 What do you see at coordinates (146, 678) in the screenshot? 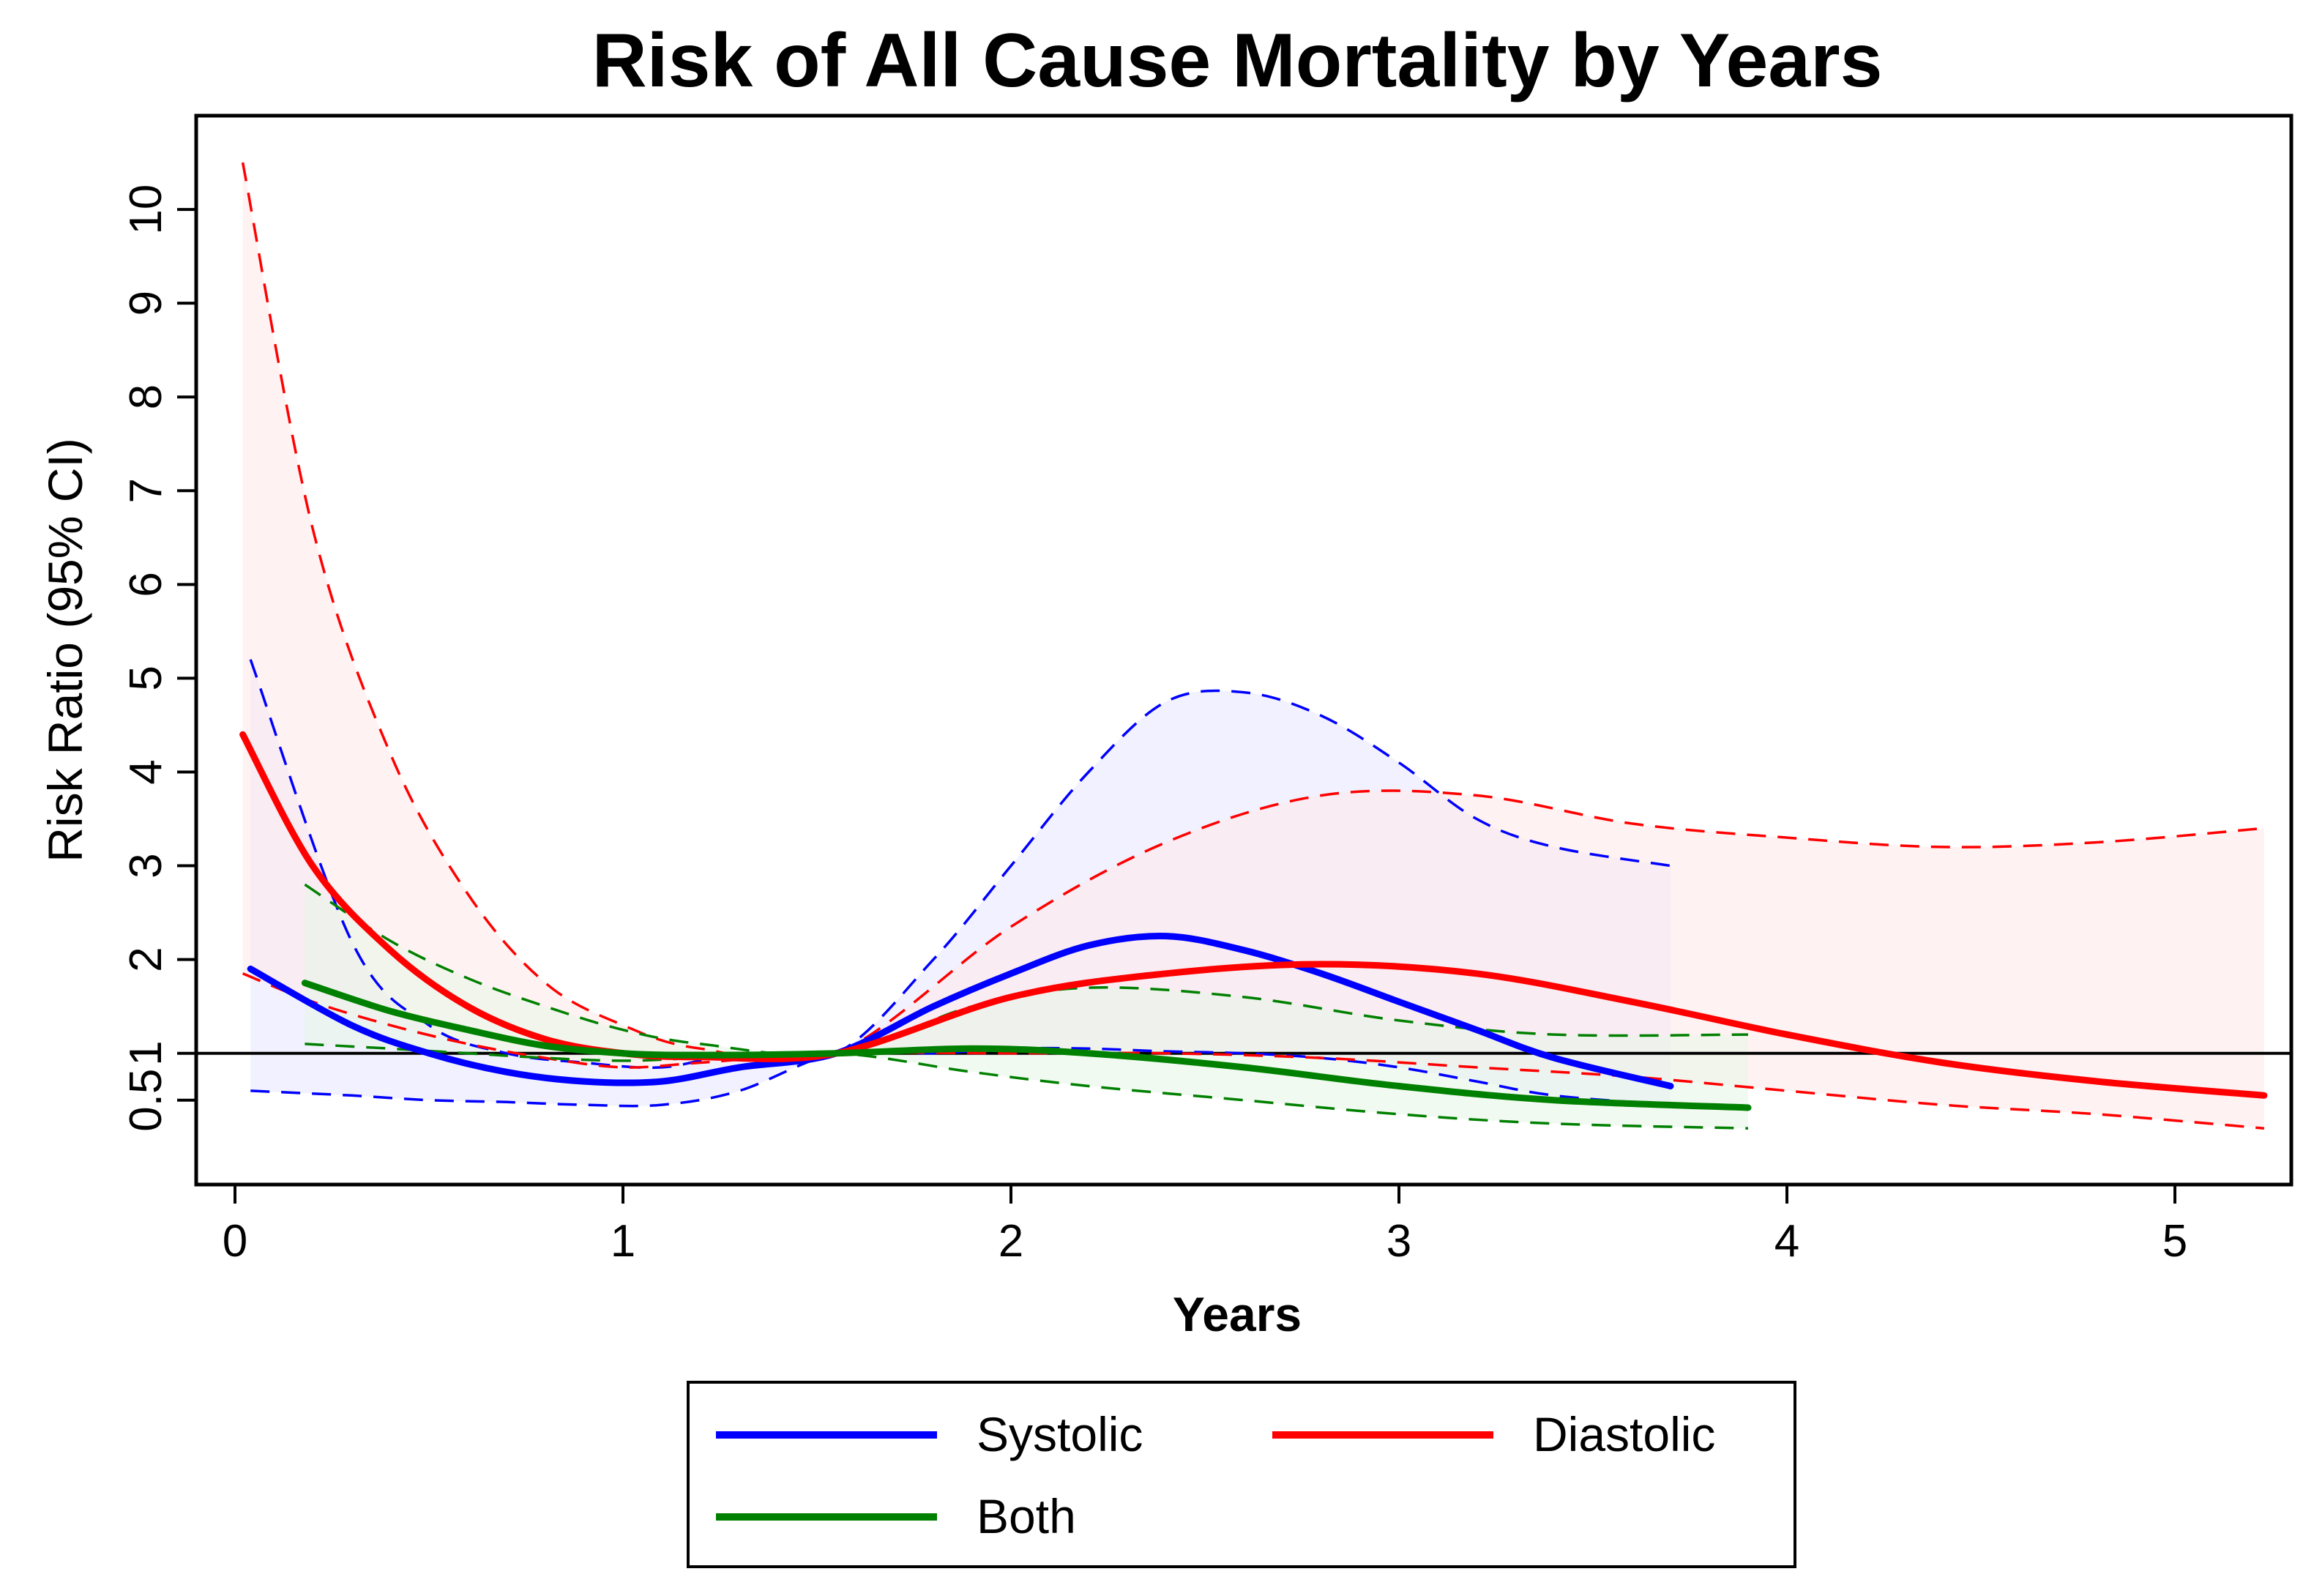
I see `y-tick-label: 5` at bounding box center [146, 678].